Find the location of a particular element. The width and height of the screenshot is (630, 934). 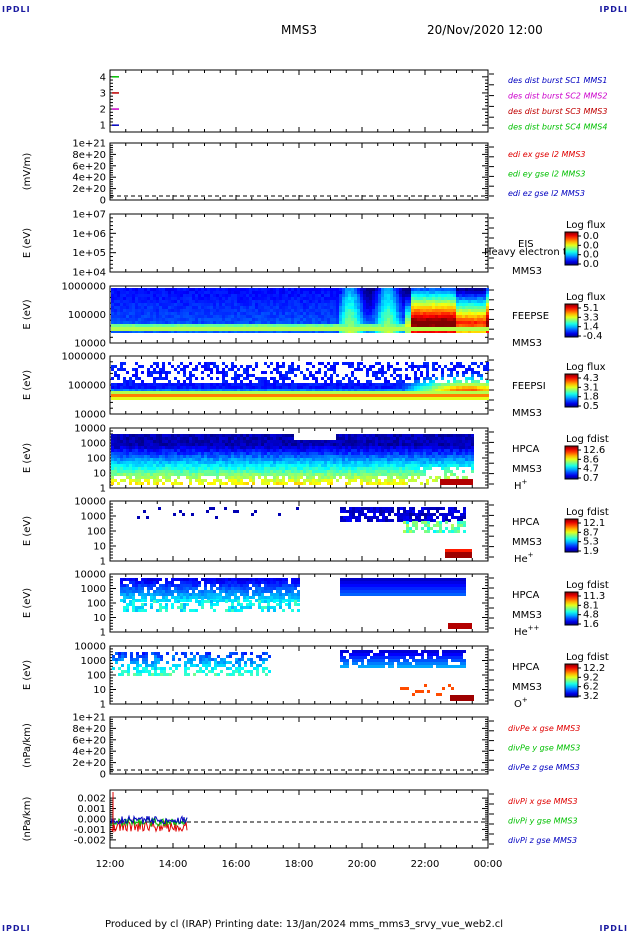

x-tick-label: 14:00 is located at coordinates (173, 864).